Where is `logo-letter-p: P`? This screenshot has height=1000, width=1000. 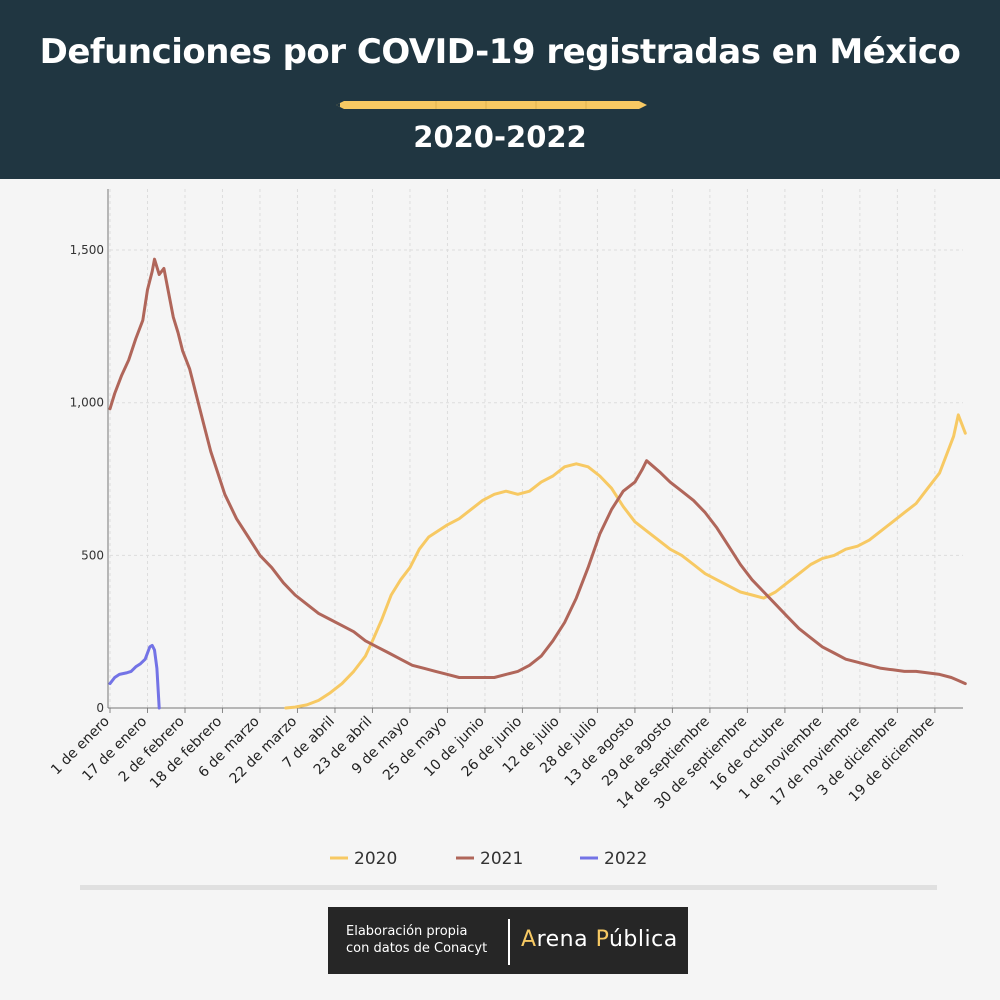
logo-letter-p: P is located at coordinates (602, 939).